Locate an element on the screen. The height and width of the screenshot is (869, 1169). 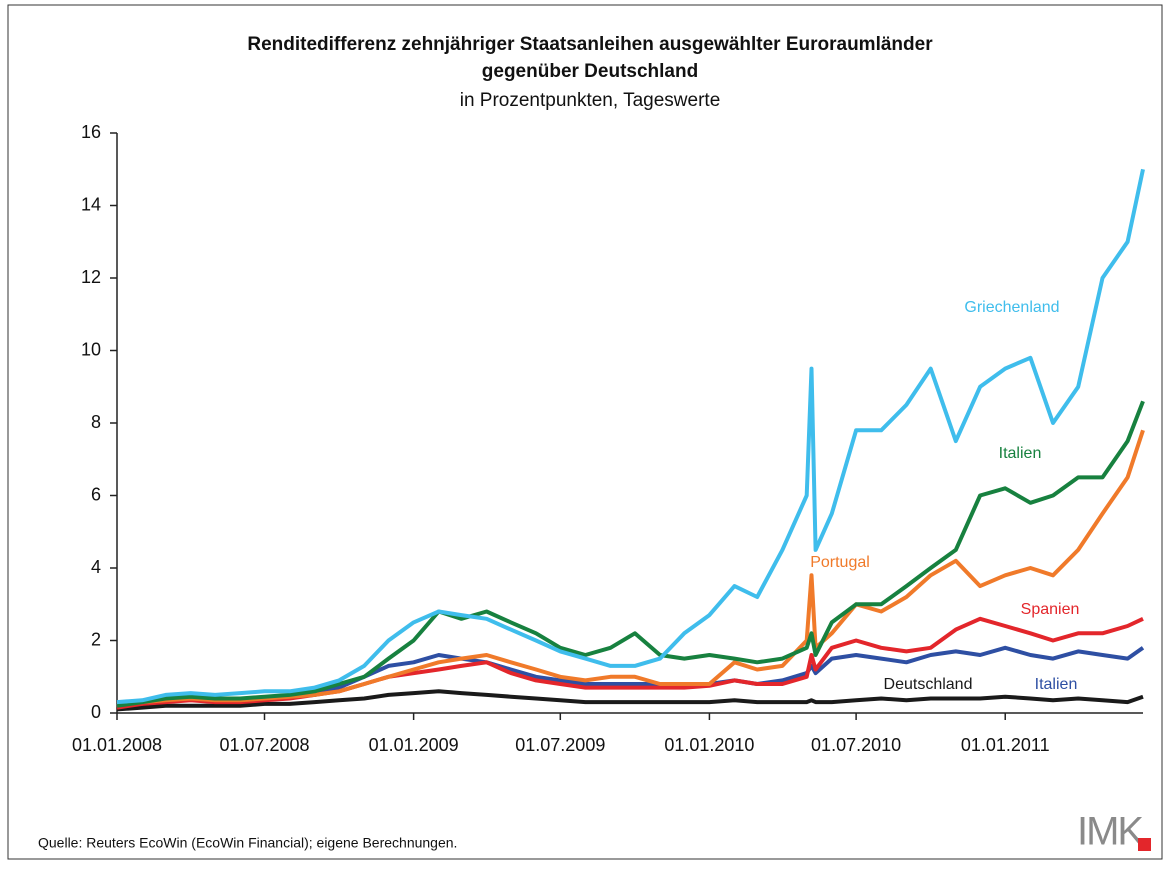
x-tick-label: 01.07.2010 is located at coordinates (856, 745).